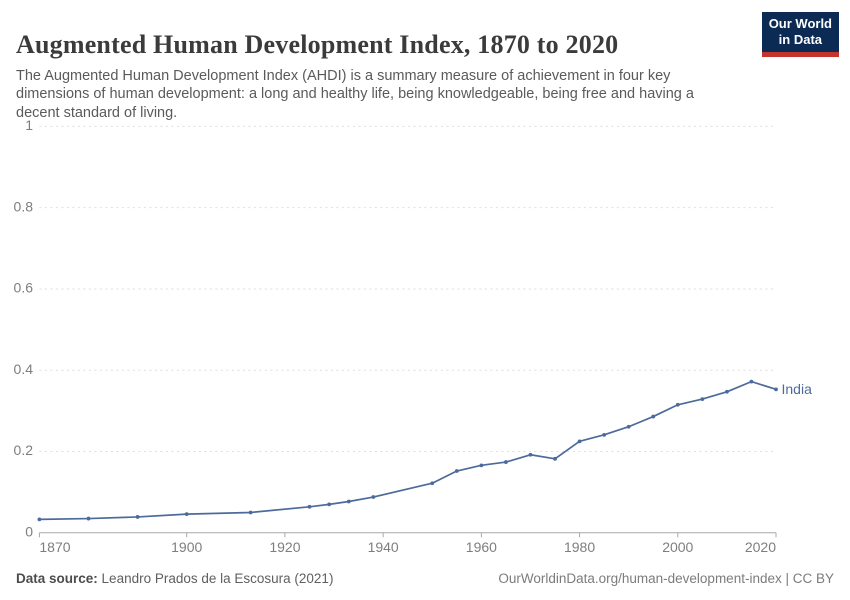 The image size is (850, 600). What do you see at coordinates (29, 125) in the screenshot?
I see `y-tick-label: 1` at bounding box center [29, 125].